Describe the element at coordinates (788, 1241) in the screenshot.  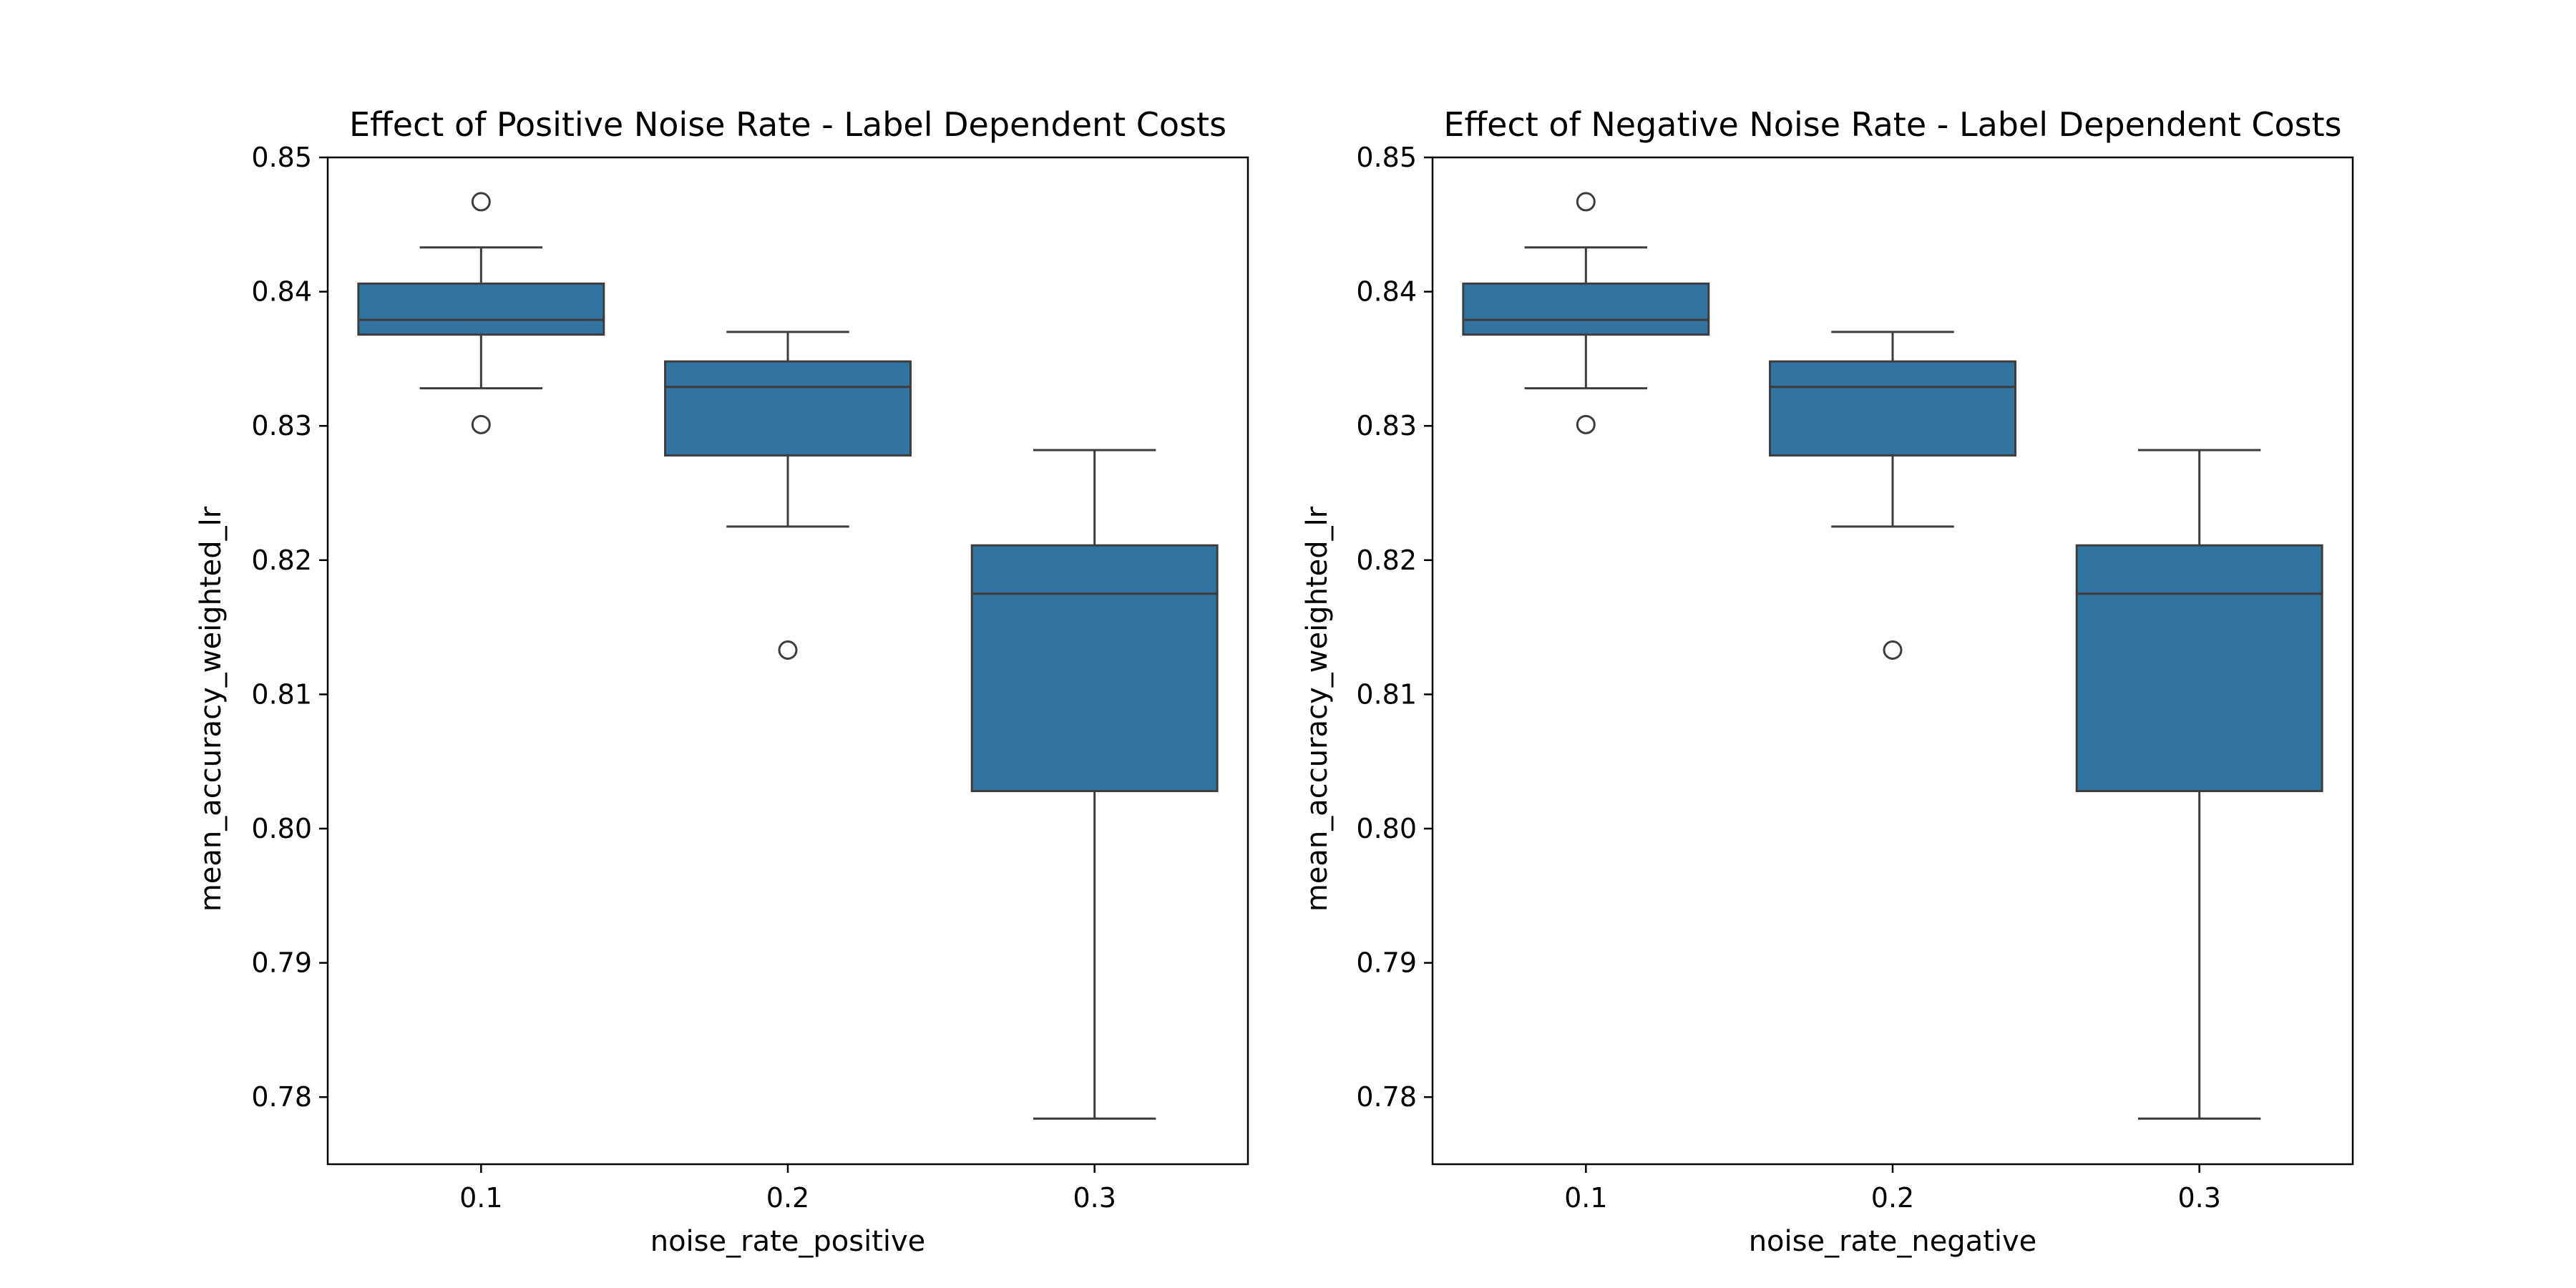
I see `x-axis-label: noise_rate_positive` at that location.